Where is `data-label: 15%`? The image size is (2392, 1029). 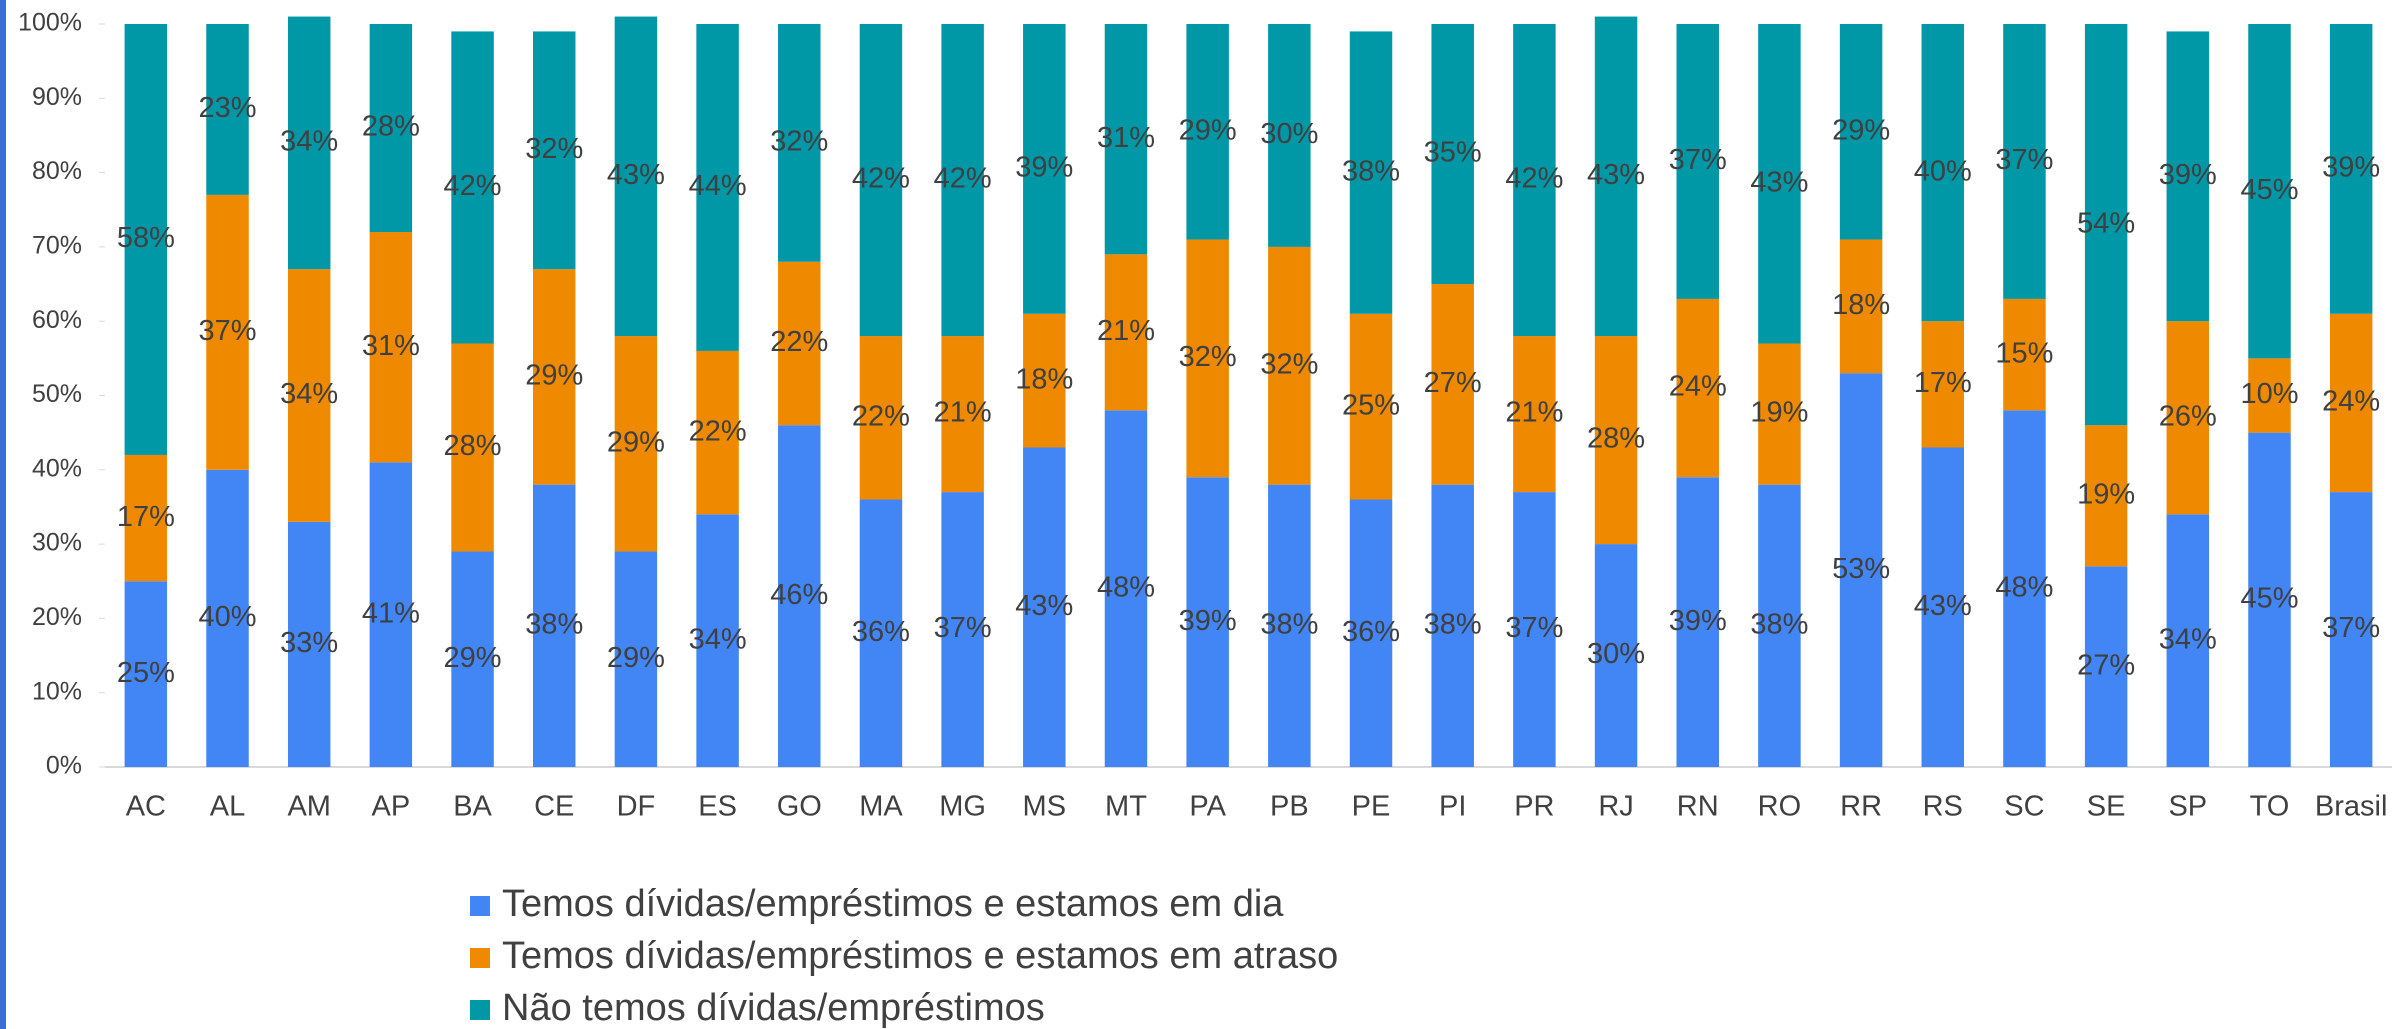
data-label: 15% is located at coordinates (2024, 353).